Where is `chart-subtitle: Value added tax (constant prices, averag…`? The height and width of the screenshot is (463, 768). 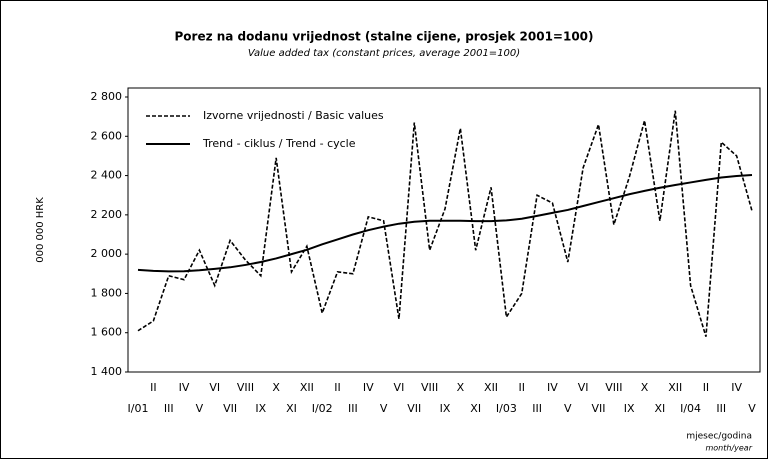 chart-subtitle: Value added tax (constant prices, averag… is located at coordinates (384, 53).